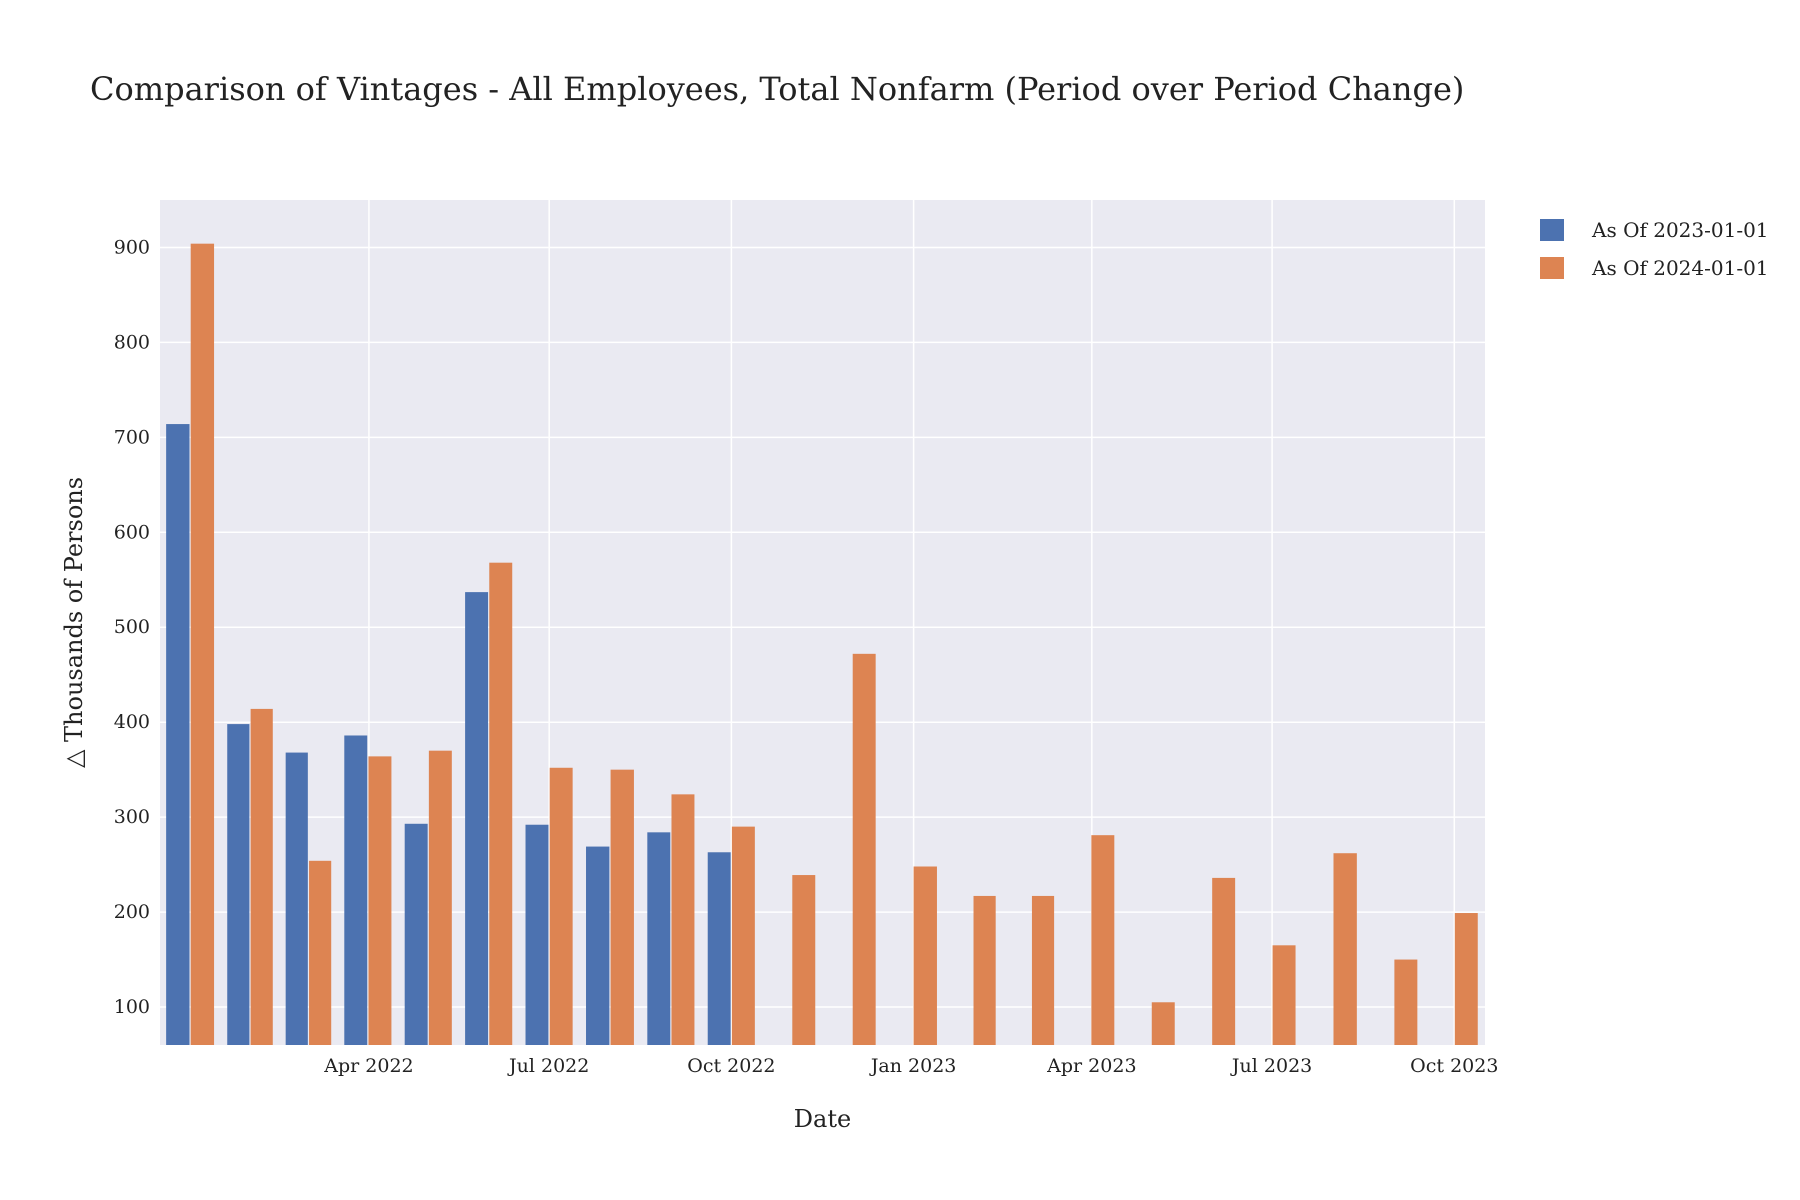 The width and height of the screenshot is (1800, 1200). Describe the element at coordinates (132, 247) in the screenshot. I see `y-tick-label: 900` at that location.